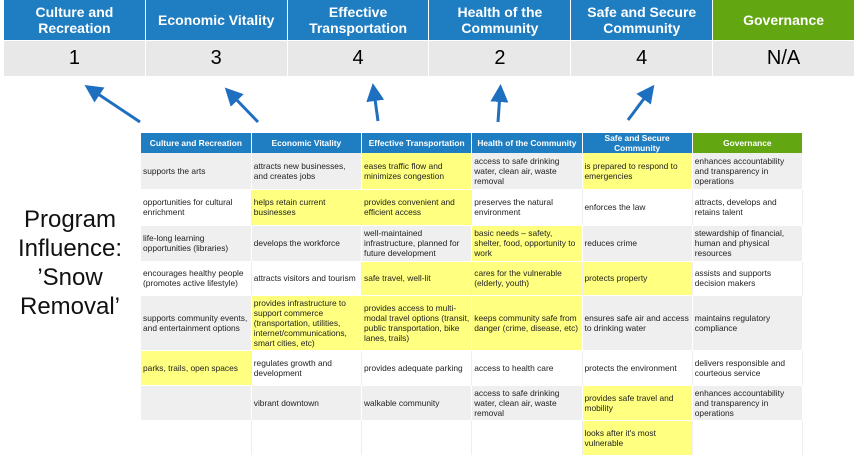 This screenshot has height=465, width=859. What do you see at coordinates (307, 368) in the screenshot?
I see `table-cell: regulates growth and development` at bounding box center [307, 368].